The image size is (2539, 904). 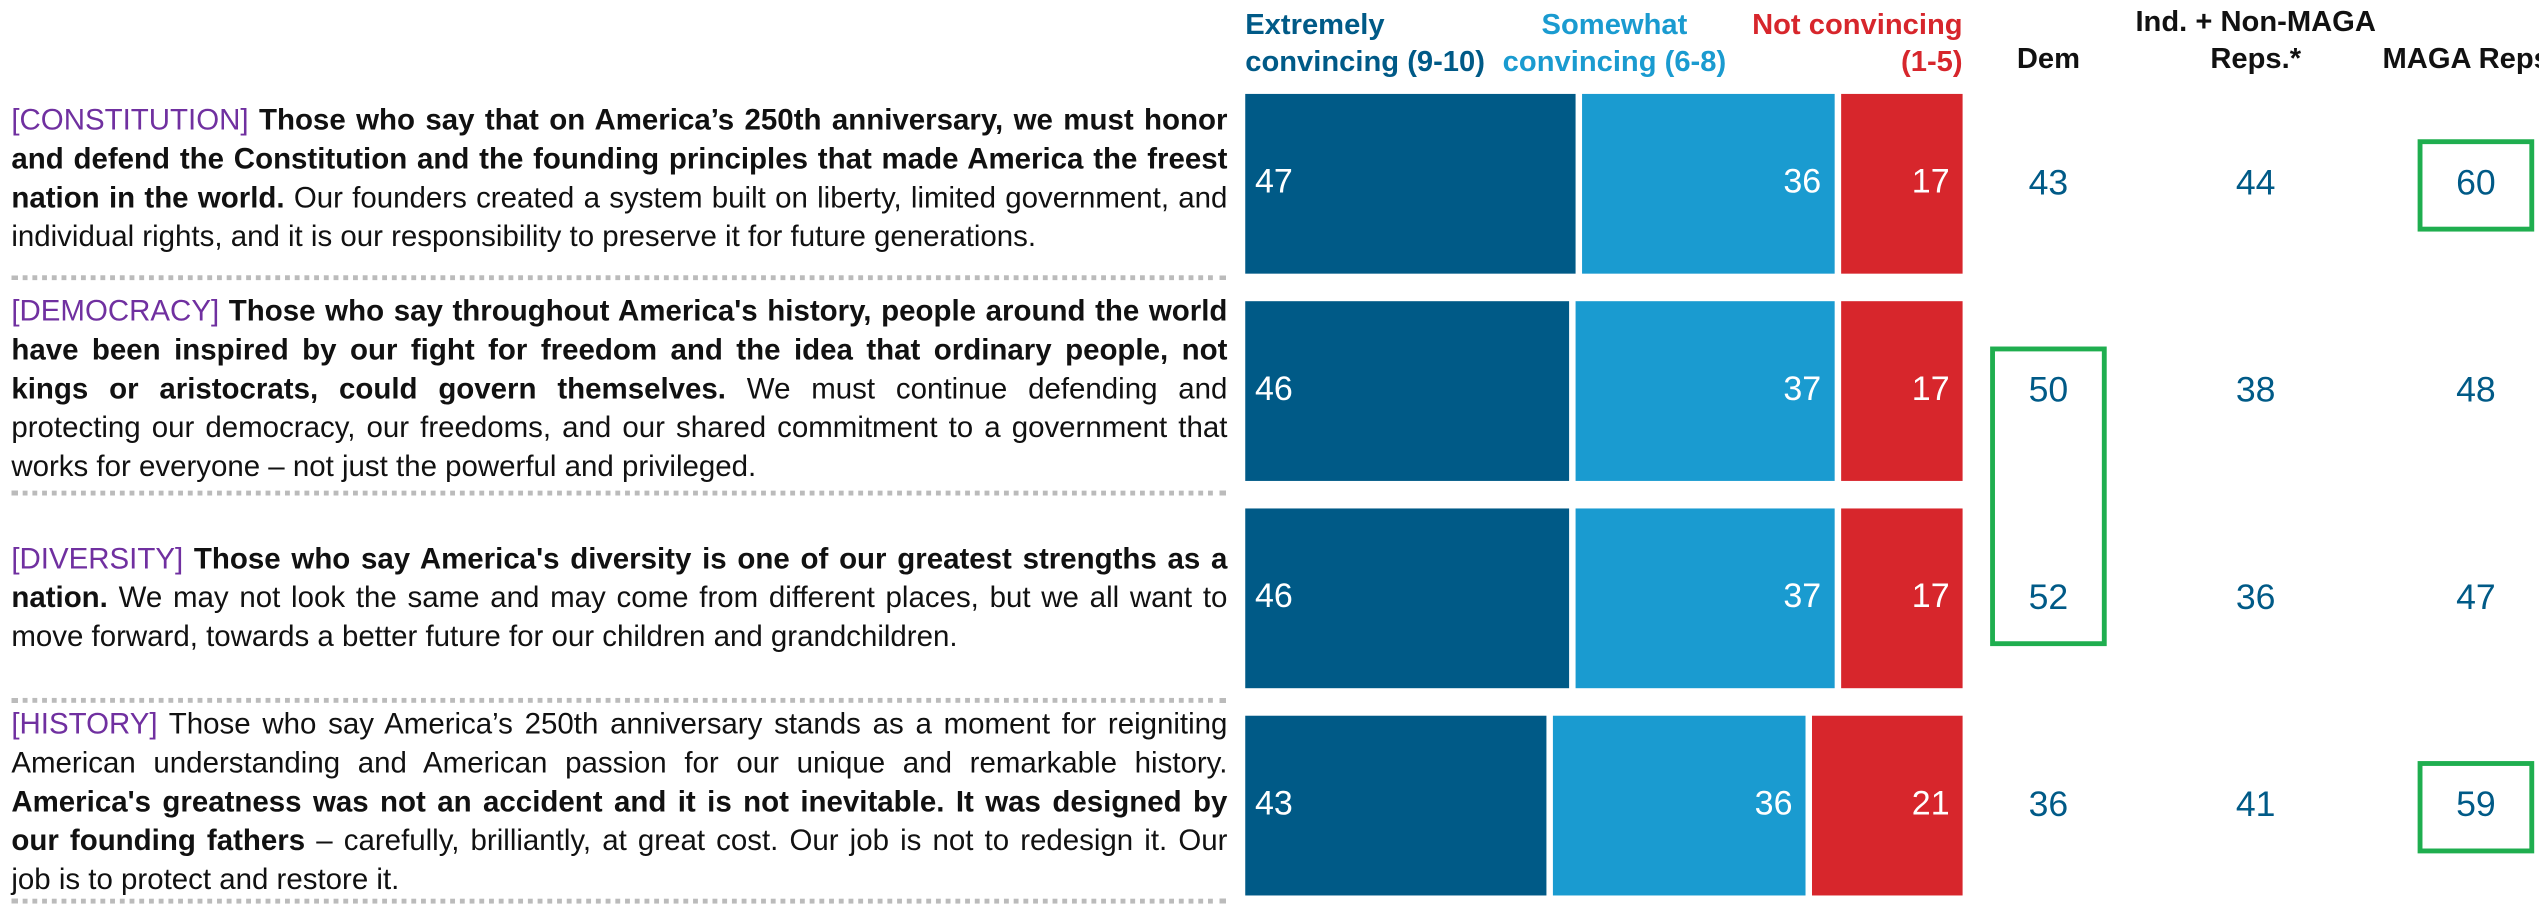 I want to click on series-header: Not convincing (1-5), so click(x=1857, y=43).